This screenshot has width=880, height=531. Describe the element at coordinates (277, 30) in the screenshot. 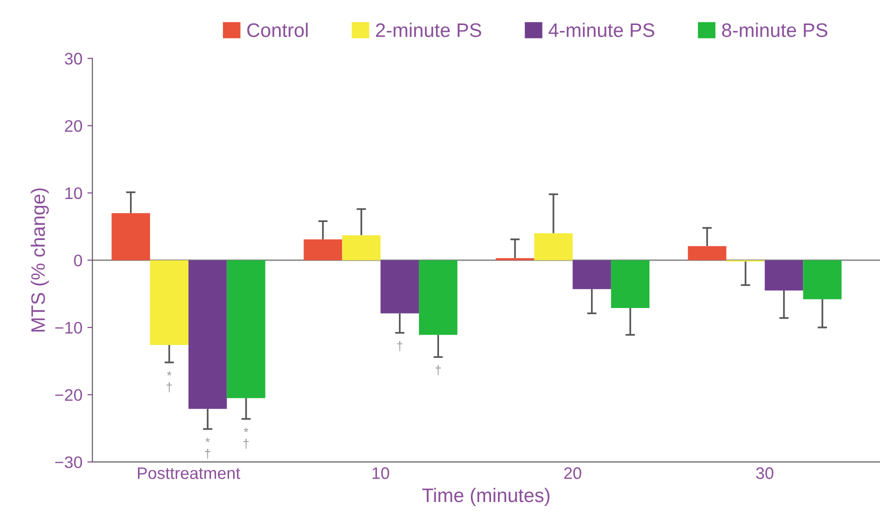

I see `legend-label: Control` at that location.